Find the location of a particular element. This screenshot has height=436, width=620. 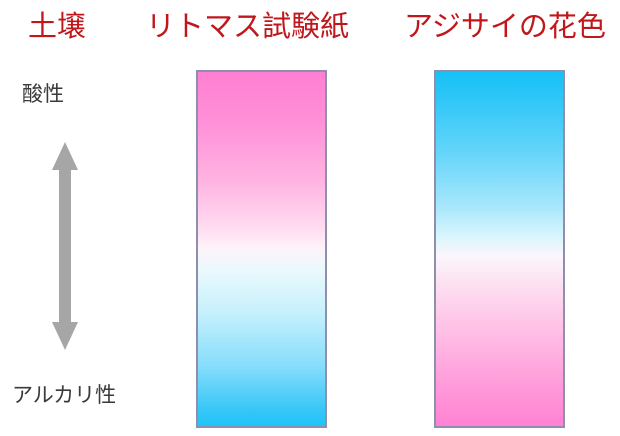

heading-hydrangea-flower-color: アジサイの花色 is located at coordinates (505, 26).